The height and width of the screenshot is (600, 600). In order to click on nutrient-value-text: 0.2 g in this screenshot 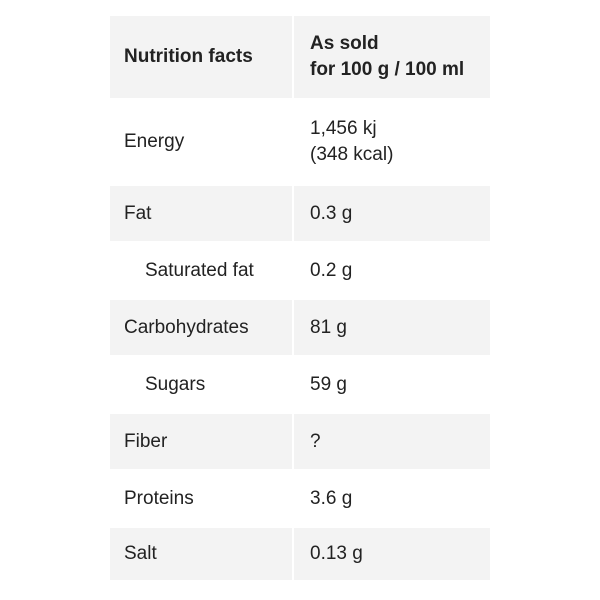, I will do `click(331, 270)`.